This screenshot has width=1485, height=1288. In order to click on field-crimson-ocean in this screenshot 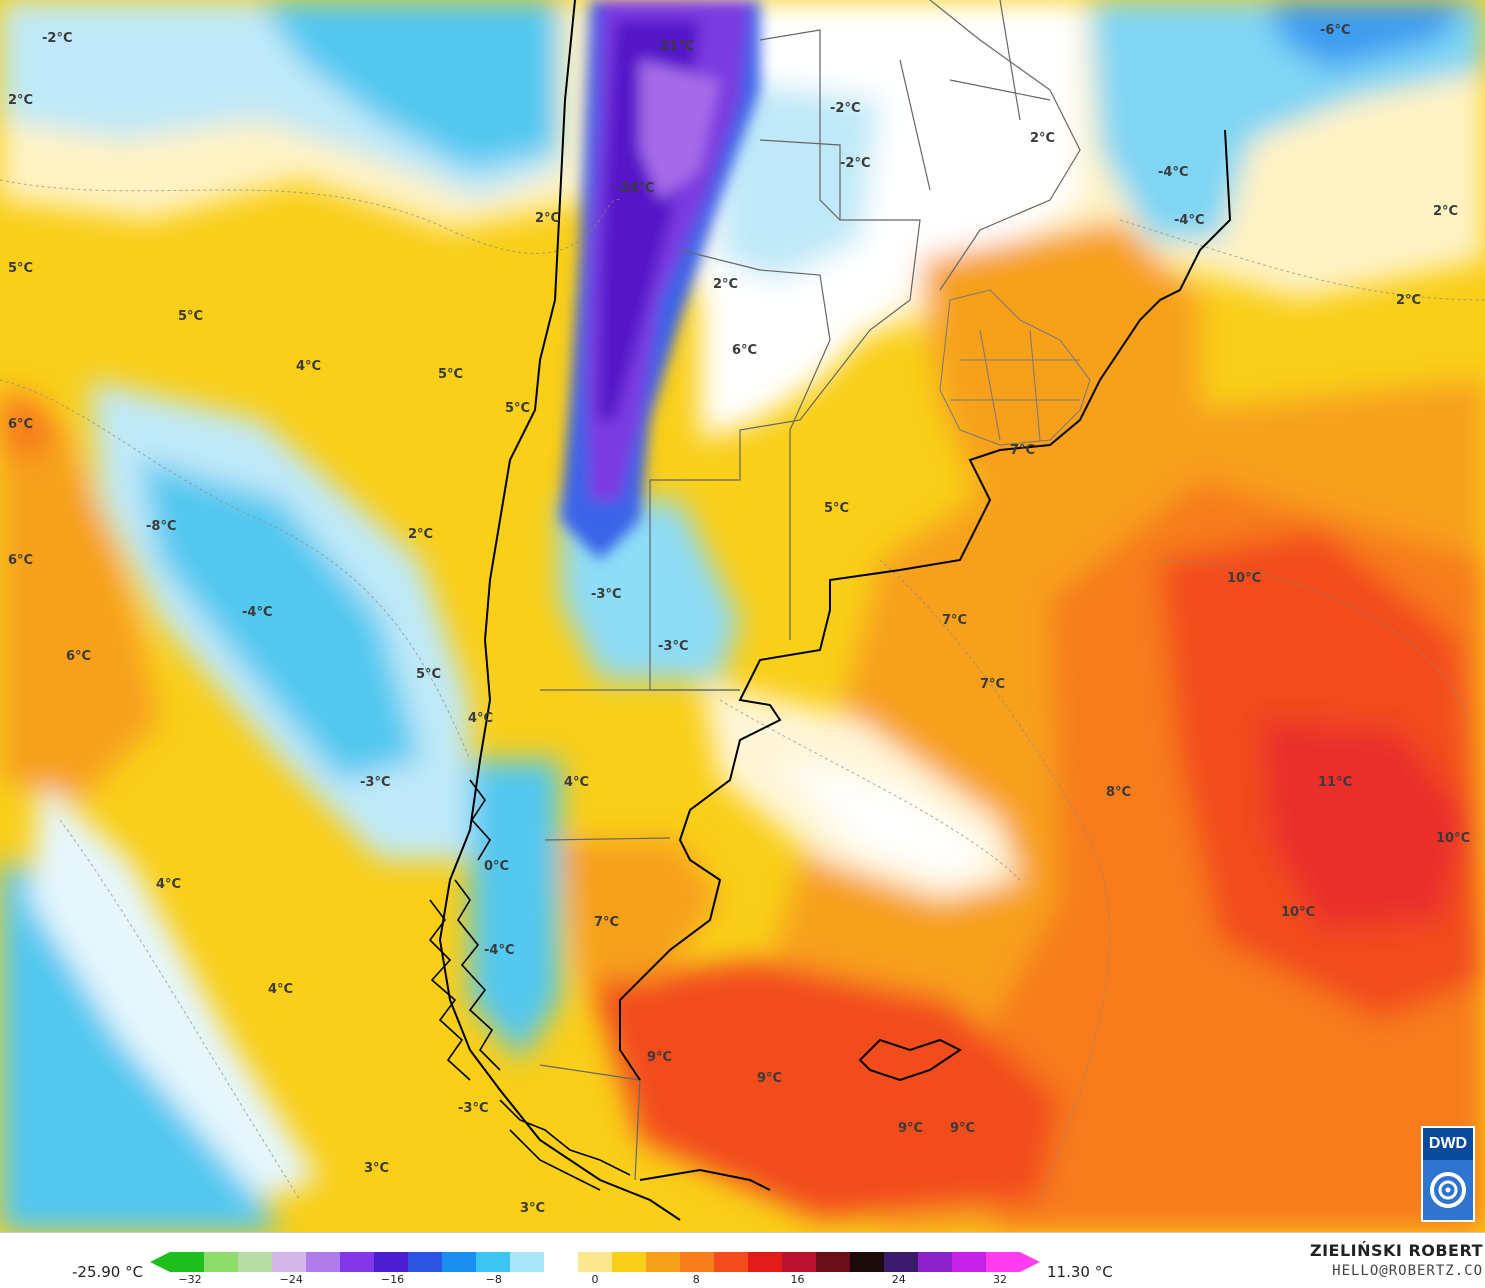, I will do `click(1365, 825)`.